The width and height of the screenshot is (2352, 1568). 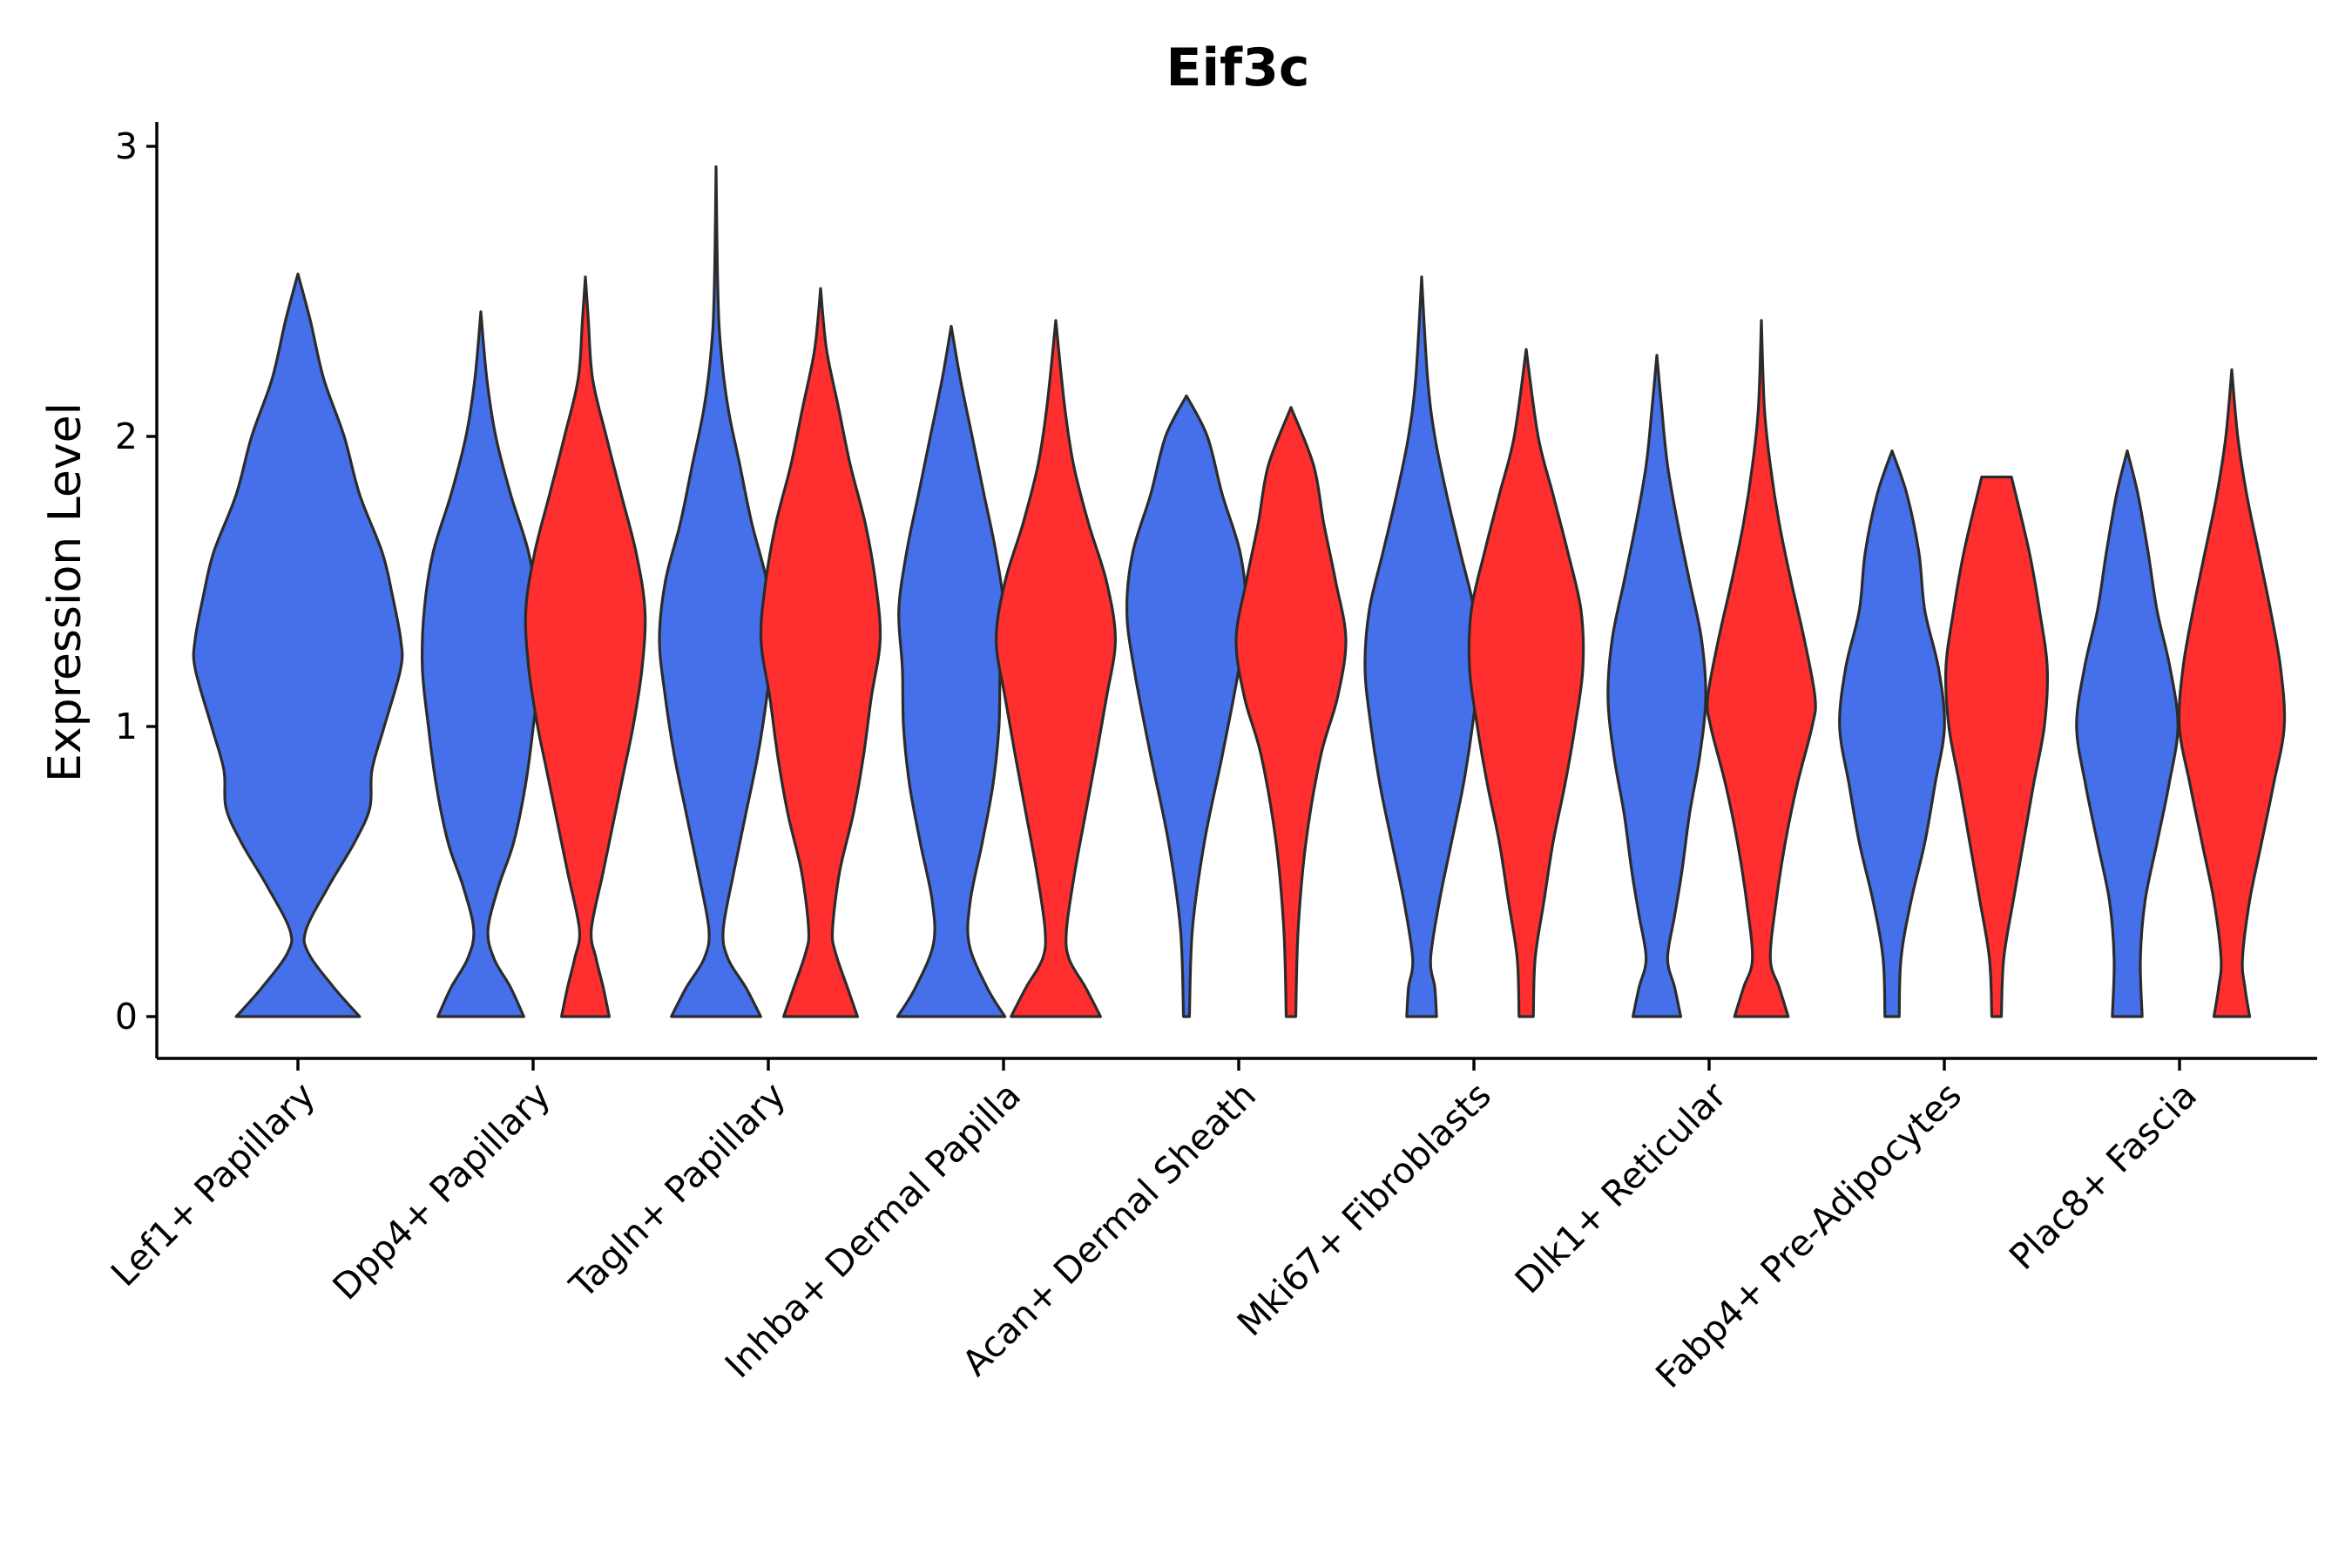 What do you see at coordinates (1997, 747) in the screenshot?
I see `violin-fabp4-pre-adipocytes-group-b` at bounding box center [1997, 747].